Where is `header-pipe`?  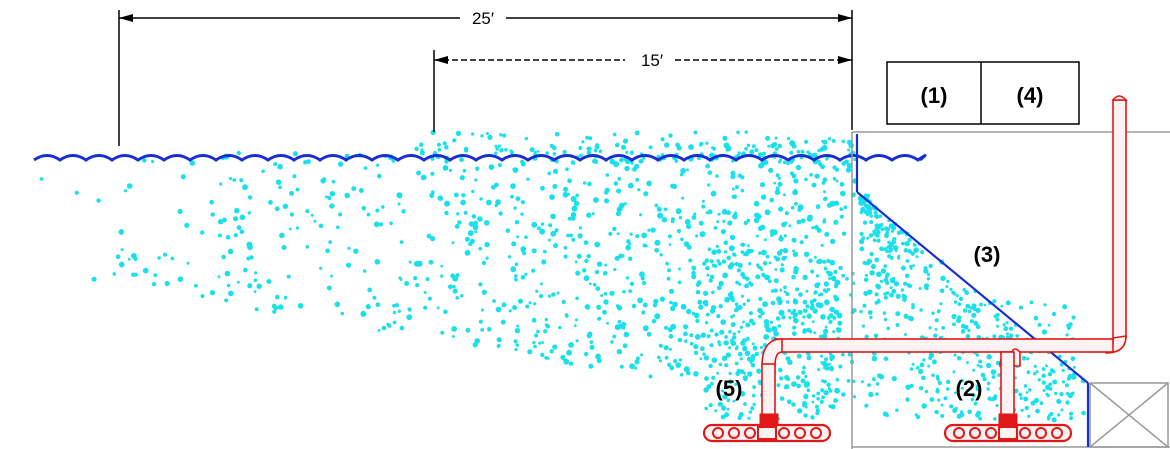 header-pipe is located at coordinates (944, 345).